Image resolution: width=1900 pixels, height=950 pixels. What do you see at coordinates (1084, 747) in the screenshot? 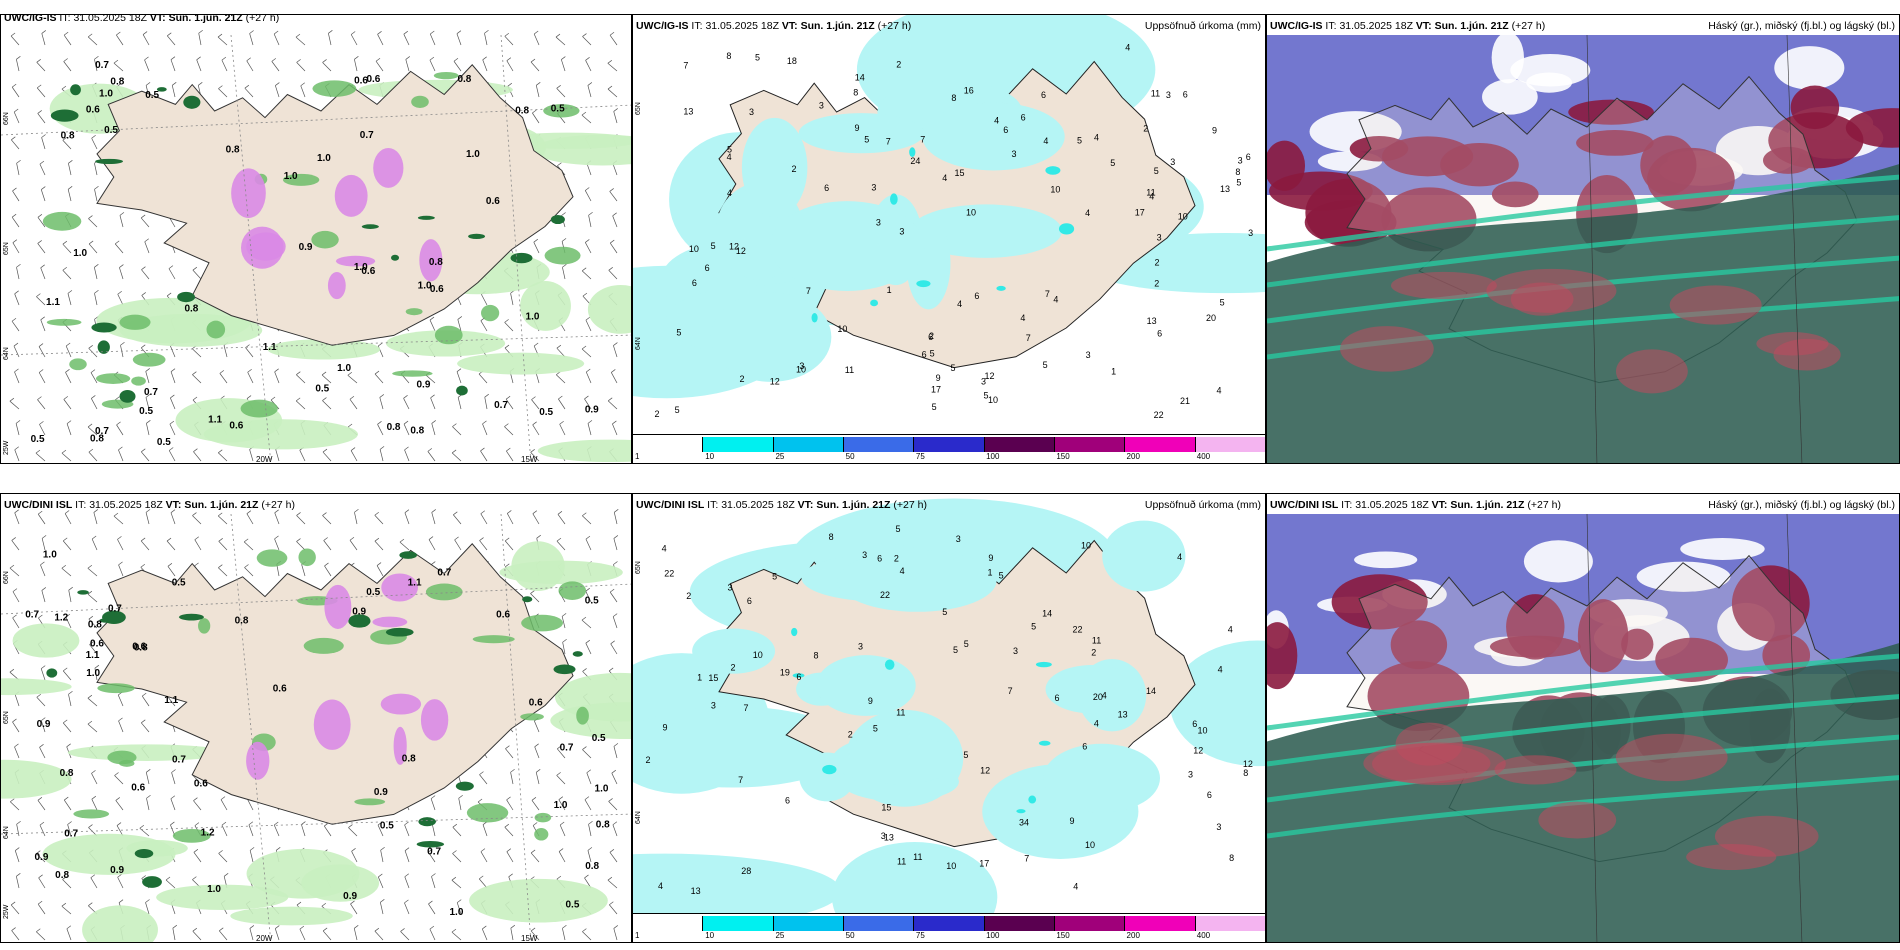
I see `accum-value-label: 6` at bounding box center [1084, 747].